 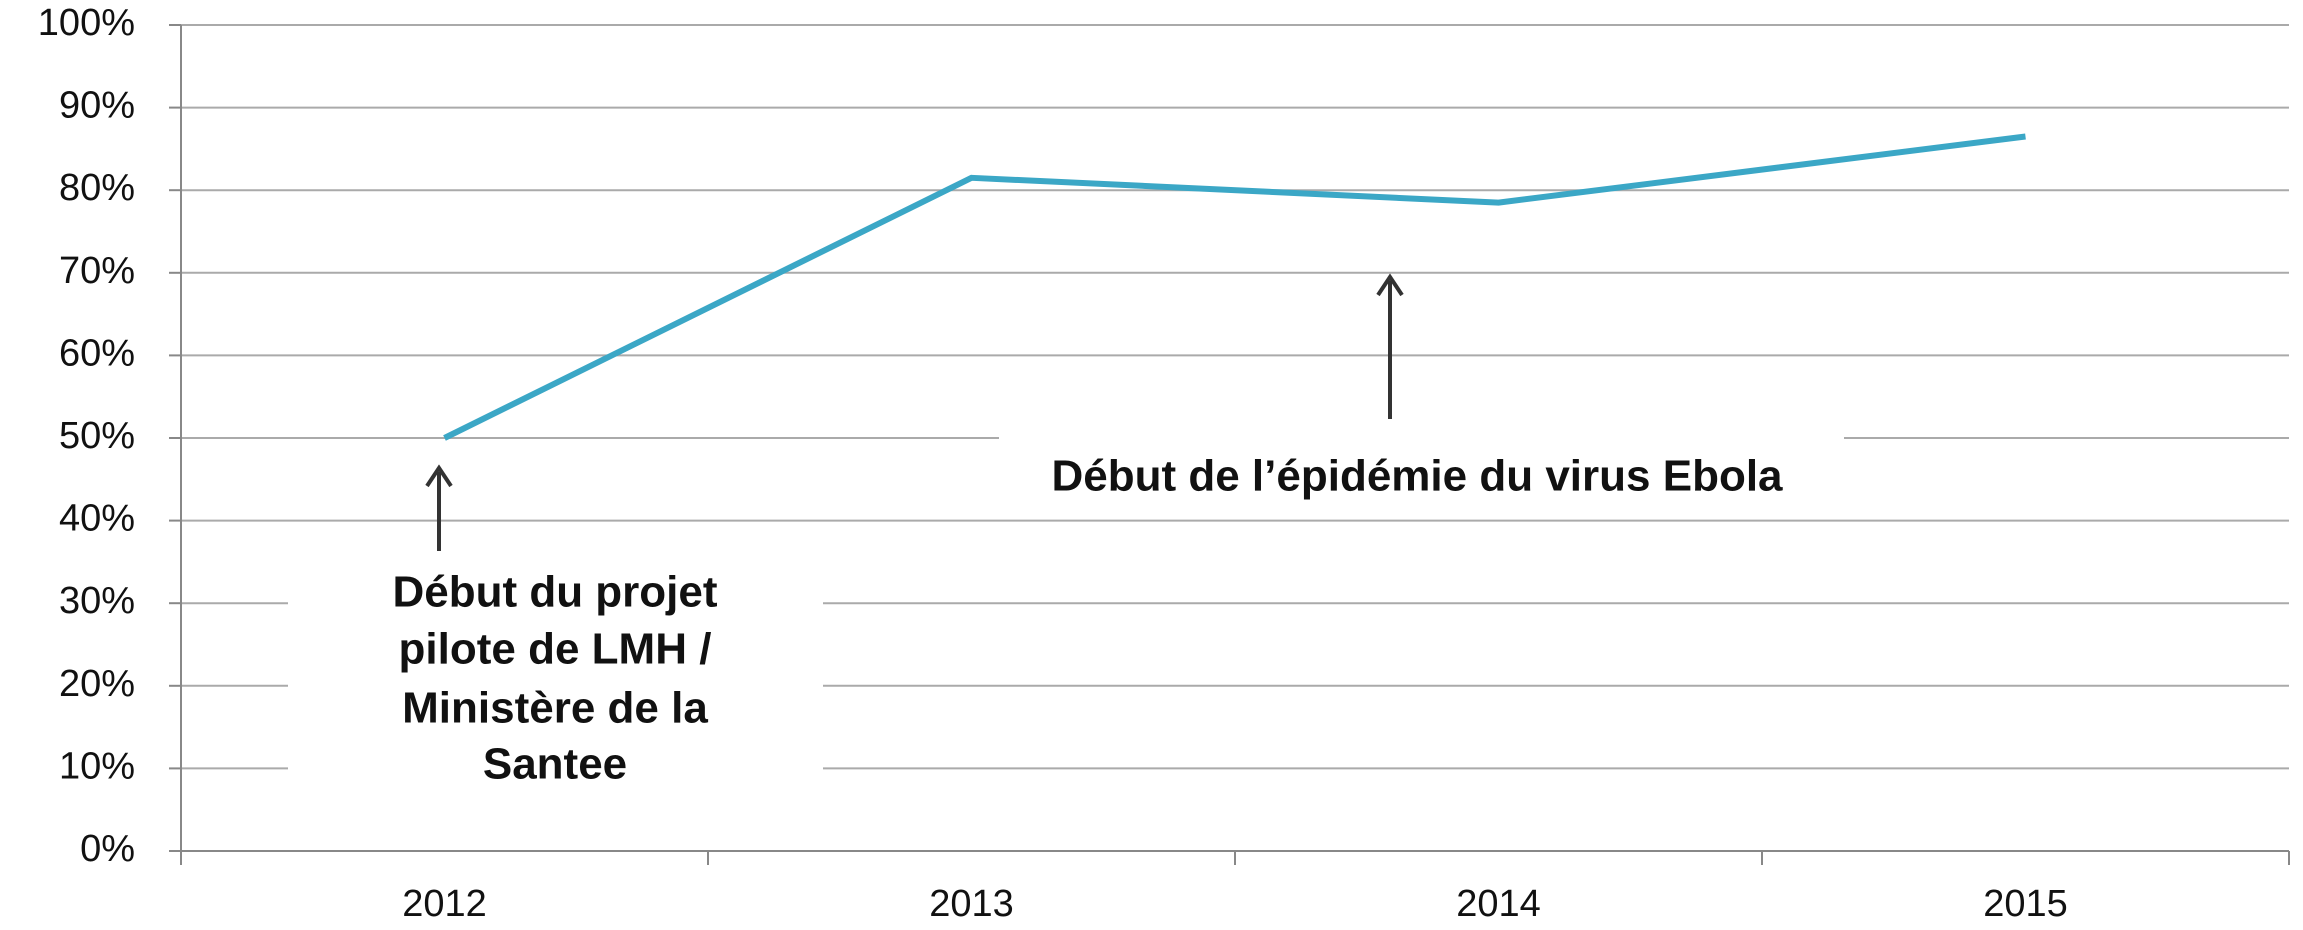 I want to click on y-tick-label: 80%, so click(x=97, y=188).